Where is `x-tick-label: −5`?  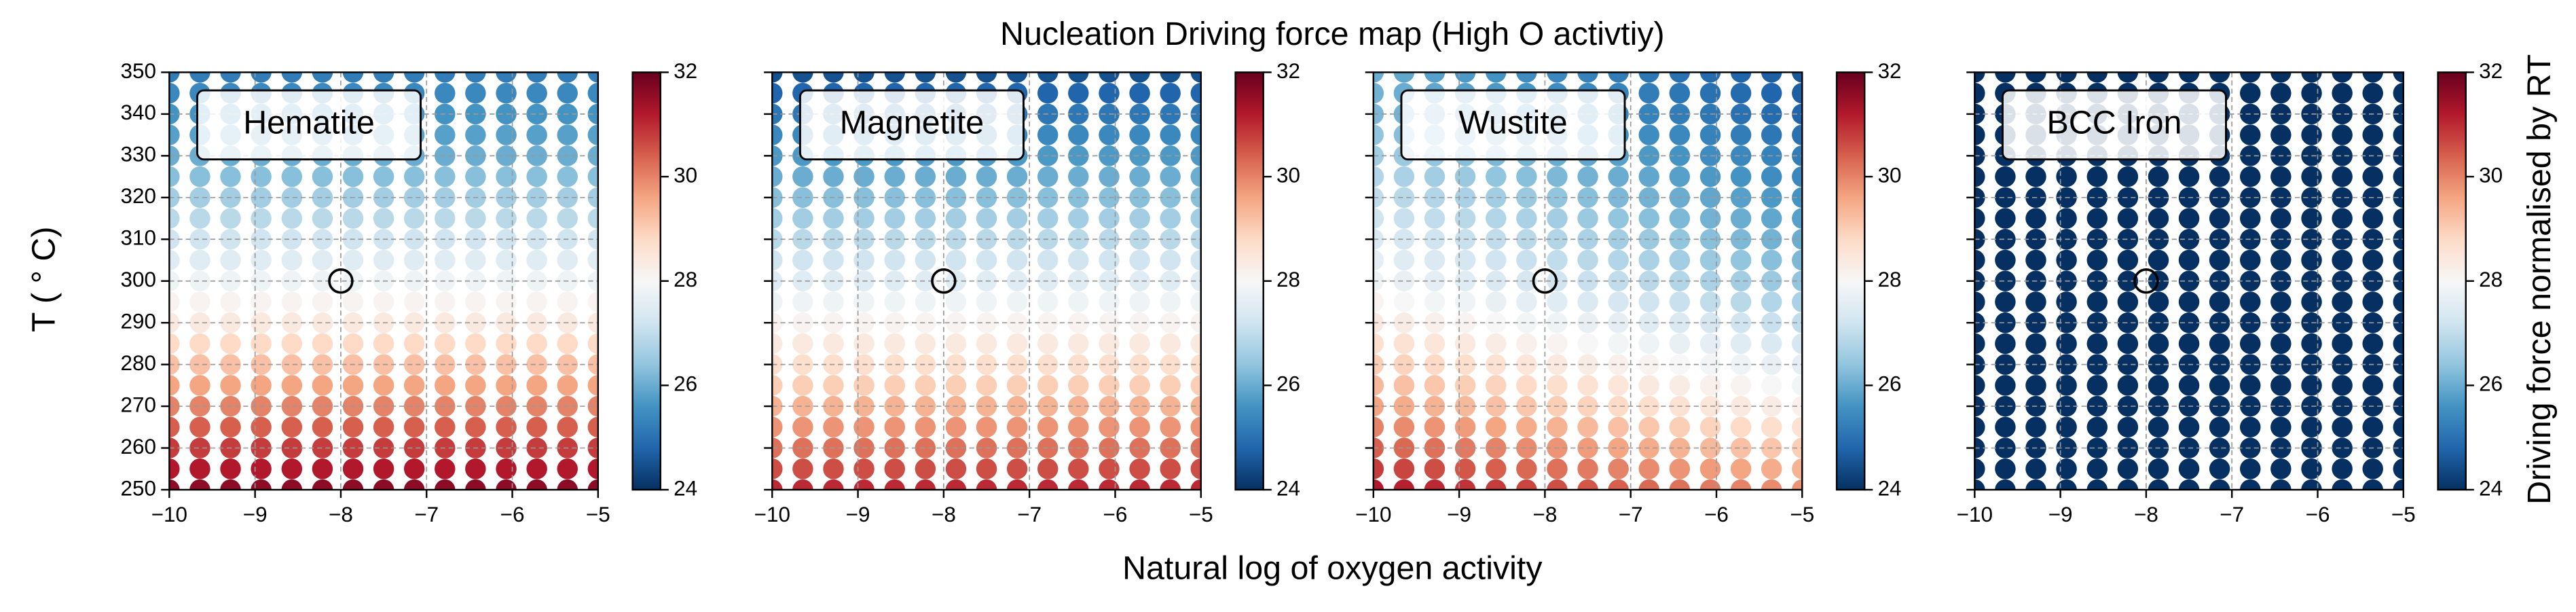 x-tick-label: −5 is located at coordinates (2403, 514).